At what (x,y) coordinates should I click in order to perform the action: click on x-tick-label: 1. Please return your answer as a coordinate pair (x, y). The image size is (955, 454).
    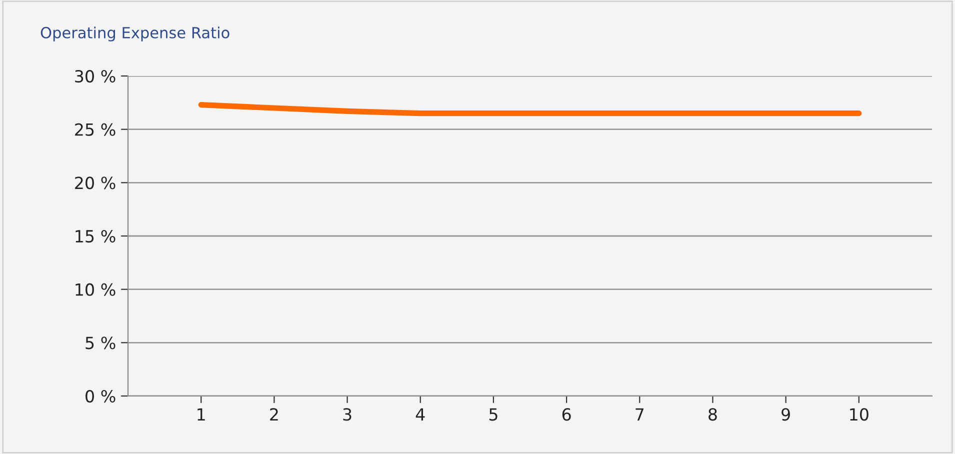
    Looking at the image, I should click on (201, 414).